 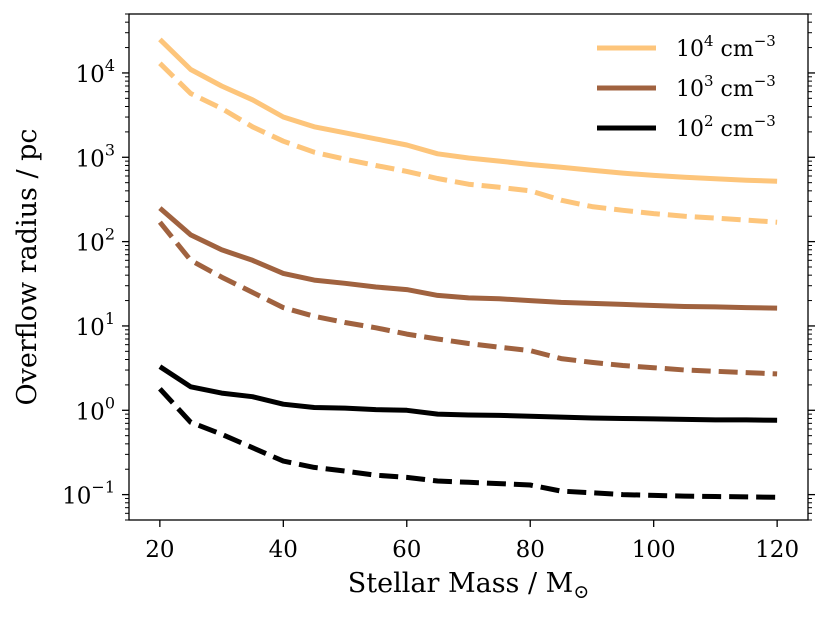 I want to click on x-tick-label: 80, so click(x=530, y=550).